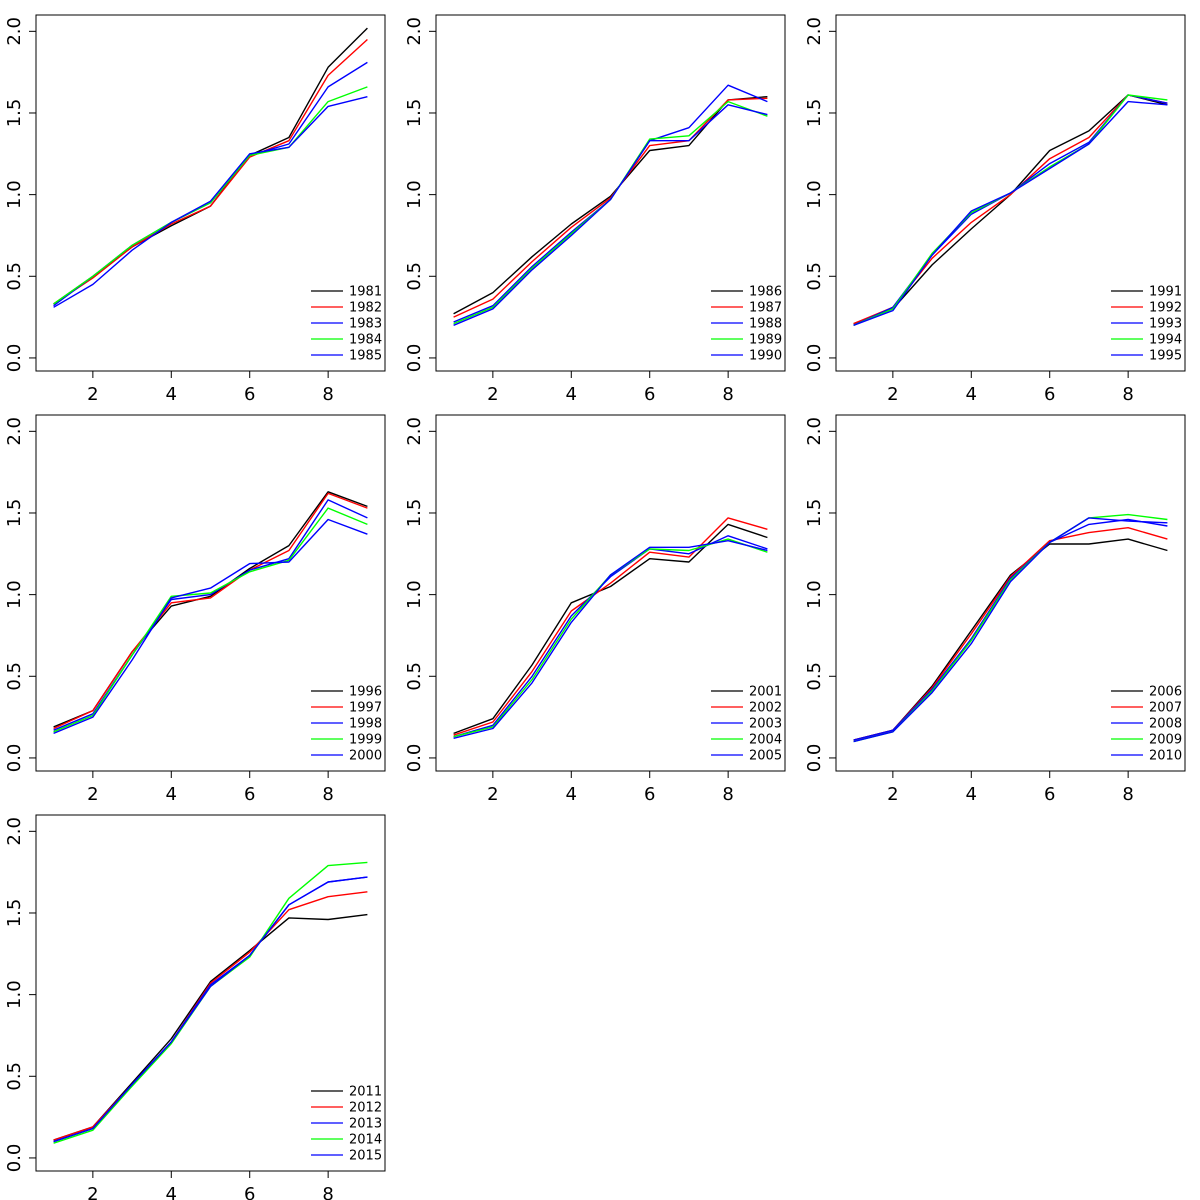 This screenshot has width=1200, height=1200. Describe the element at coordinates (1165, 324) in the screenshot. I see `legend-label: 1993` at that location.